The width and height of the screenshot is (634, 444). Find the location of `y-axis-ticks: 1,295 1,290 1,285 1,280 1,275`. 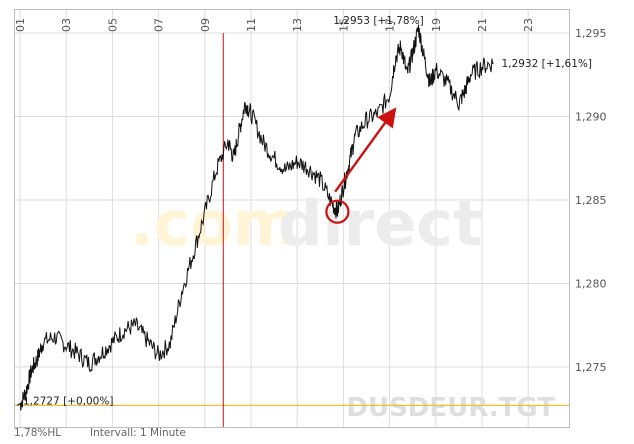

y-axis-ticks: 1,295 1,290 1,285 1,280 1,275 is located at coordinates (591, 200).